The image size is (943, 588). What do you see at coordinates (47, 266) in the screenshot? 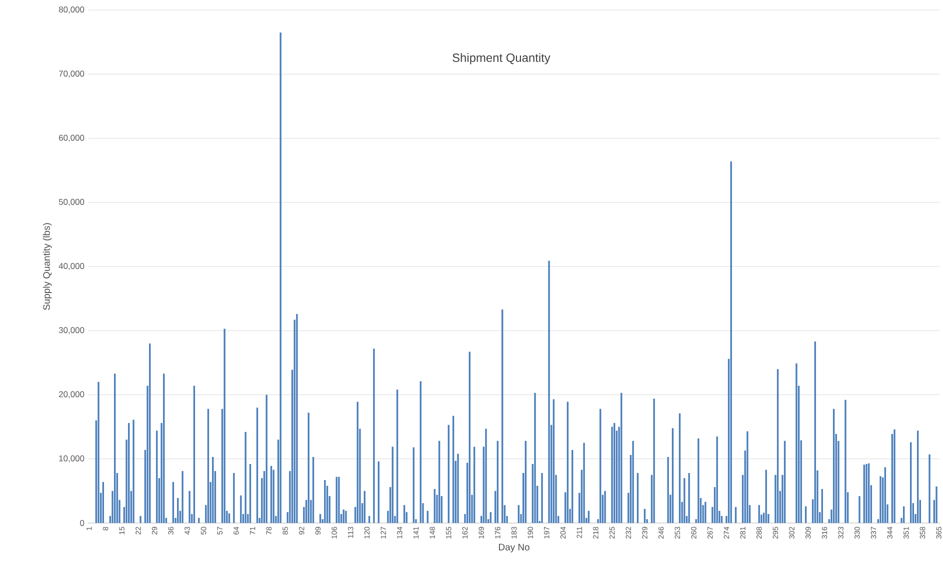
I see `y-axis-title: Supply Quantity (lbs)` at bounding box center [47, 266].